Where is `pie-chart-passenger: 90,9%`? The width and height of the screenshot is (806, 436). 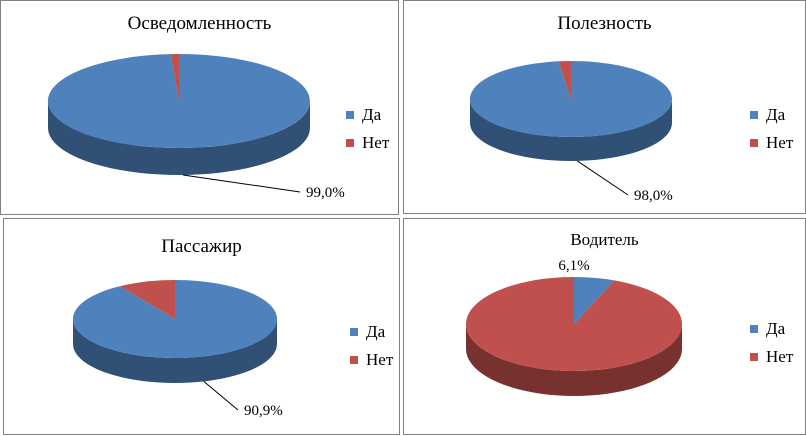 pie-chart-passenger: 90,9% is located at coordinates (177, 349).